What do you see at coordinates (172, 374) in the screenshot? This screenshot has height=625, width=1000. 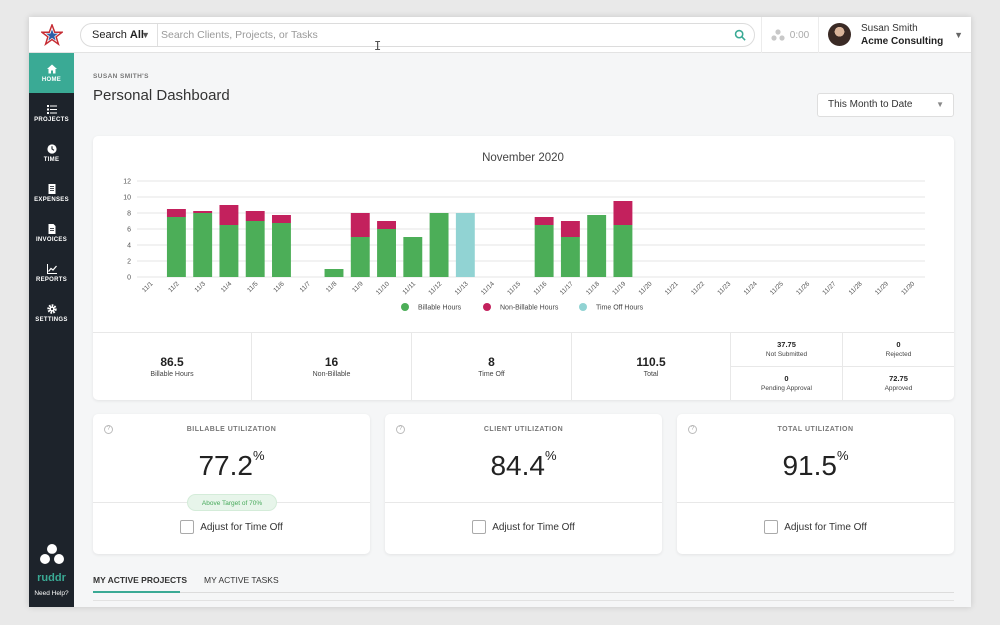 I see `stat-label: Billable Hours` at bounding box center [172, 374].